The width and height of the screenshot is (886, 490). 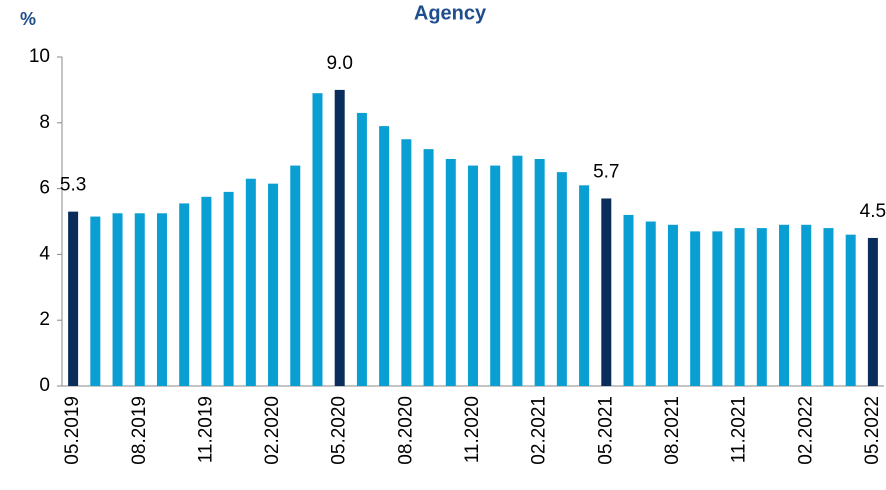 What do you see at coordinates (44, 188) in the screenshot?
I see `y-tick-label: 6` at bounding box center [44, 188].